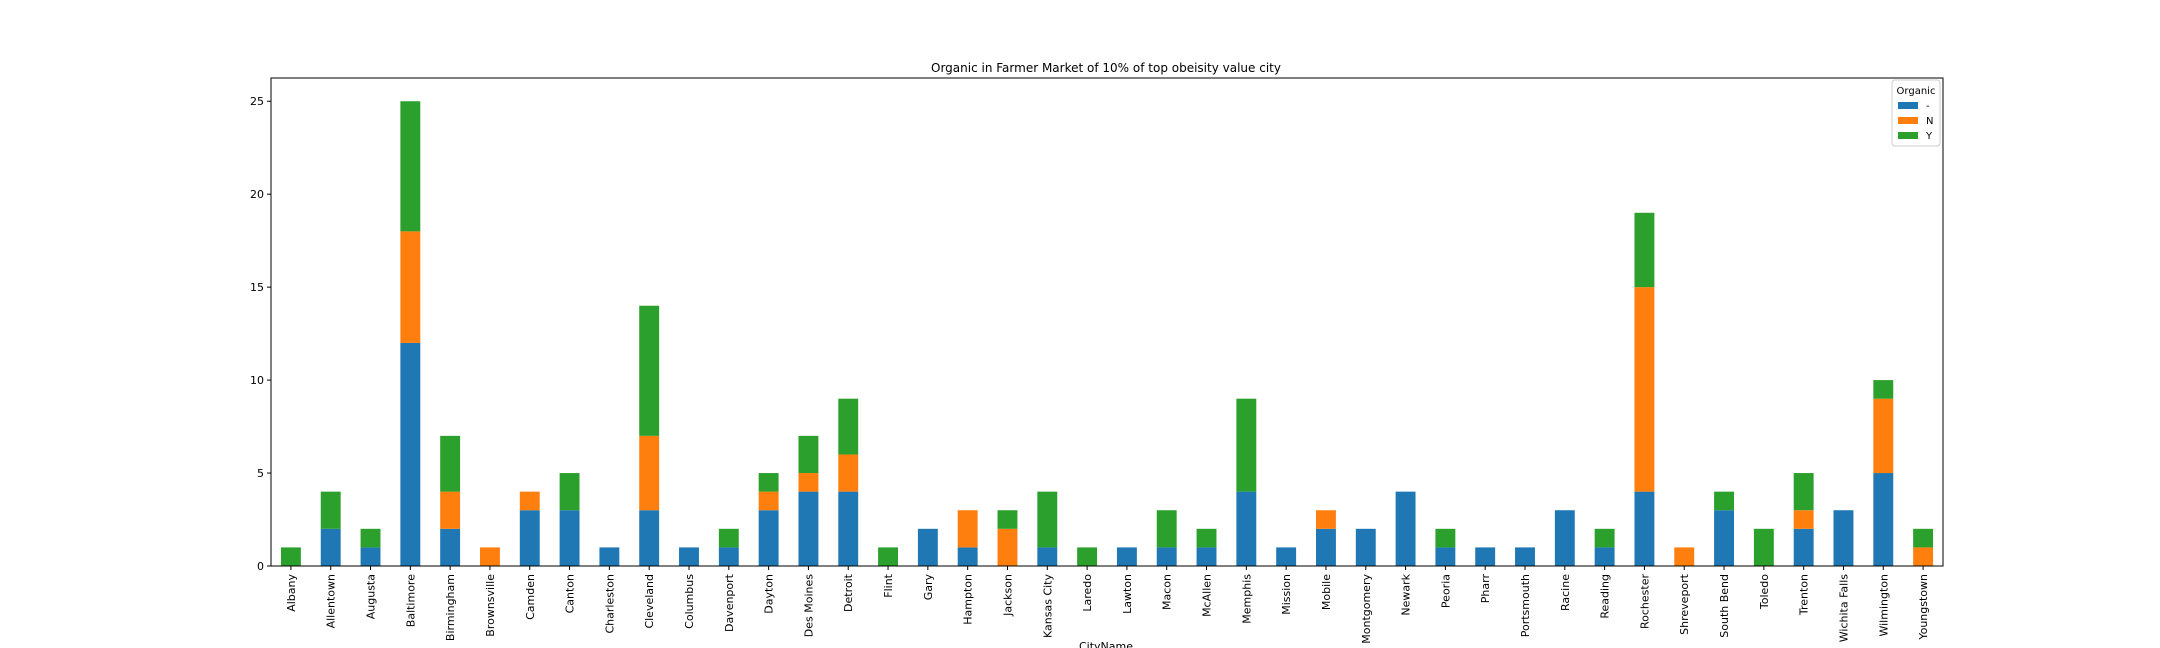 This screenshot has height=648, width=2160. I want to click on x-tick-label: Cleveland, so click(649, 601).